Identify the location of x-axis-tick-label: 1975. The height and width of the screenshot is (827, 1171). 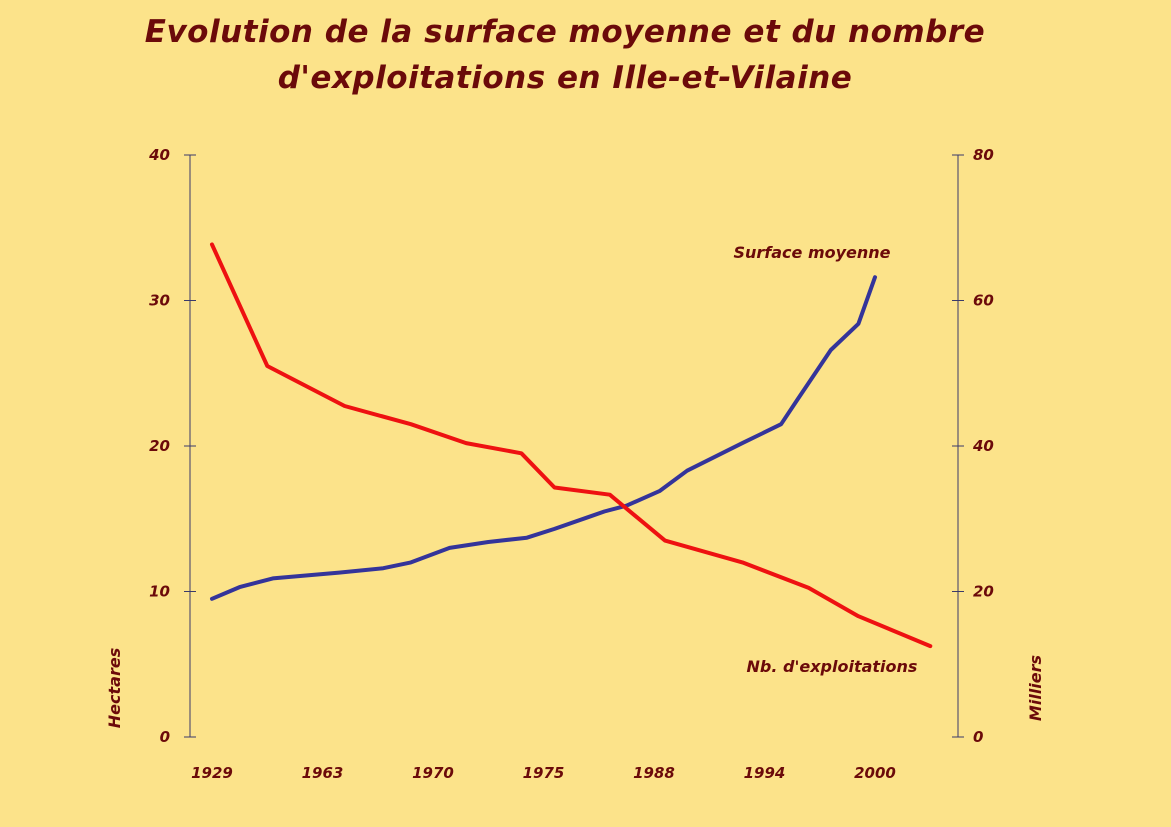
(544, 773).